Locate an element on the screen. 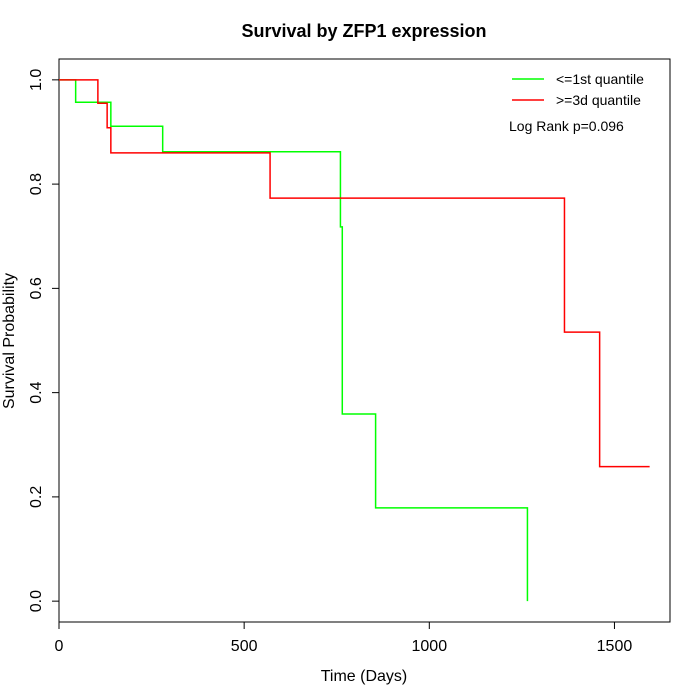 The width and height of the screenshot is (700, 700). y-tick-label: 0.0 is located at coordinates (36, 601).